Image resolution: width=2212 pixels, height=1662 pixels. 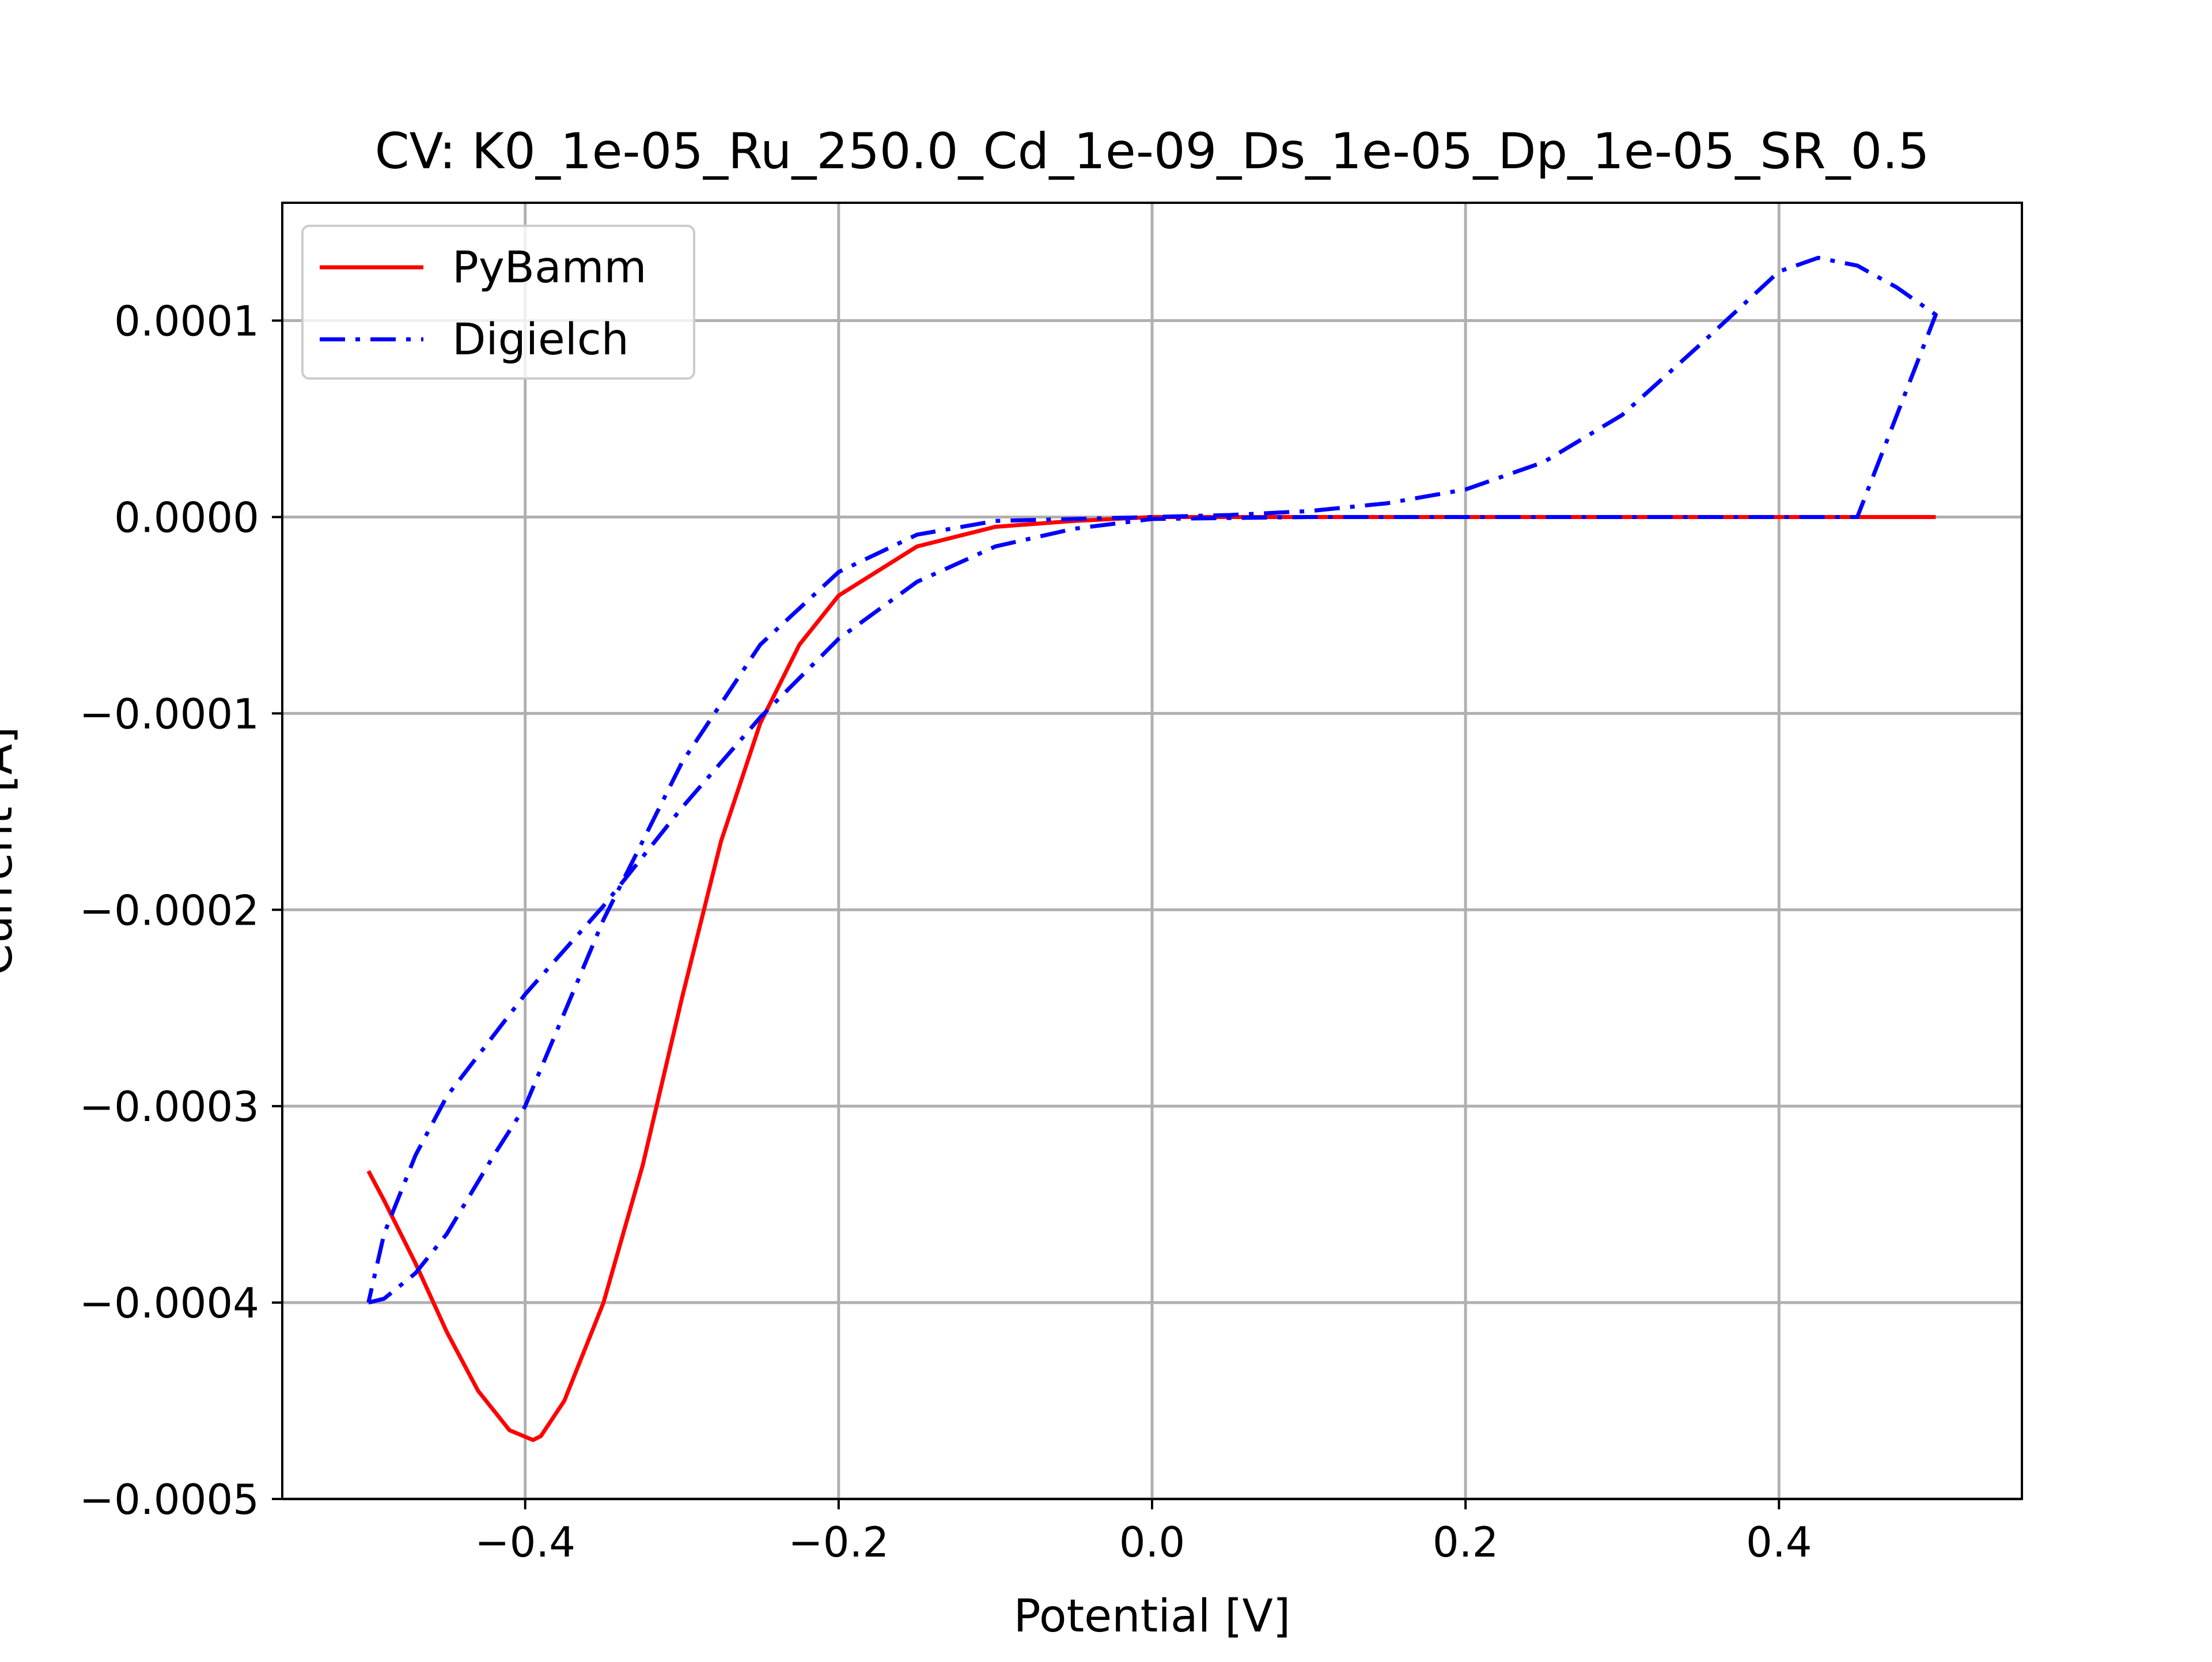 I want to click on legend: PyBamm Digielch, so click(x=498, y=302).